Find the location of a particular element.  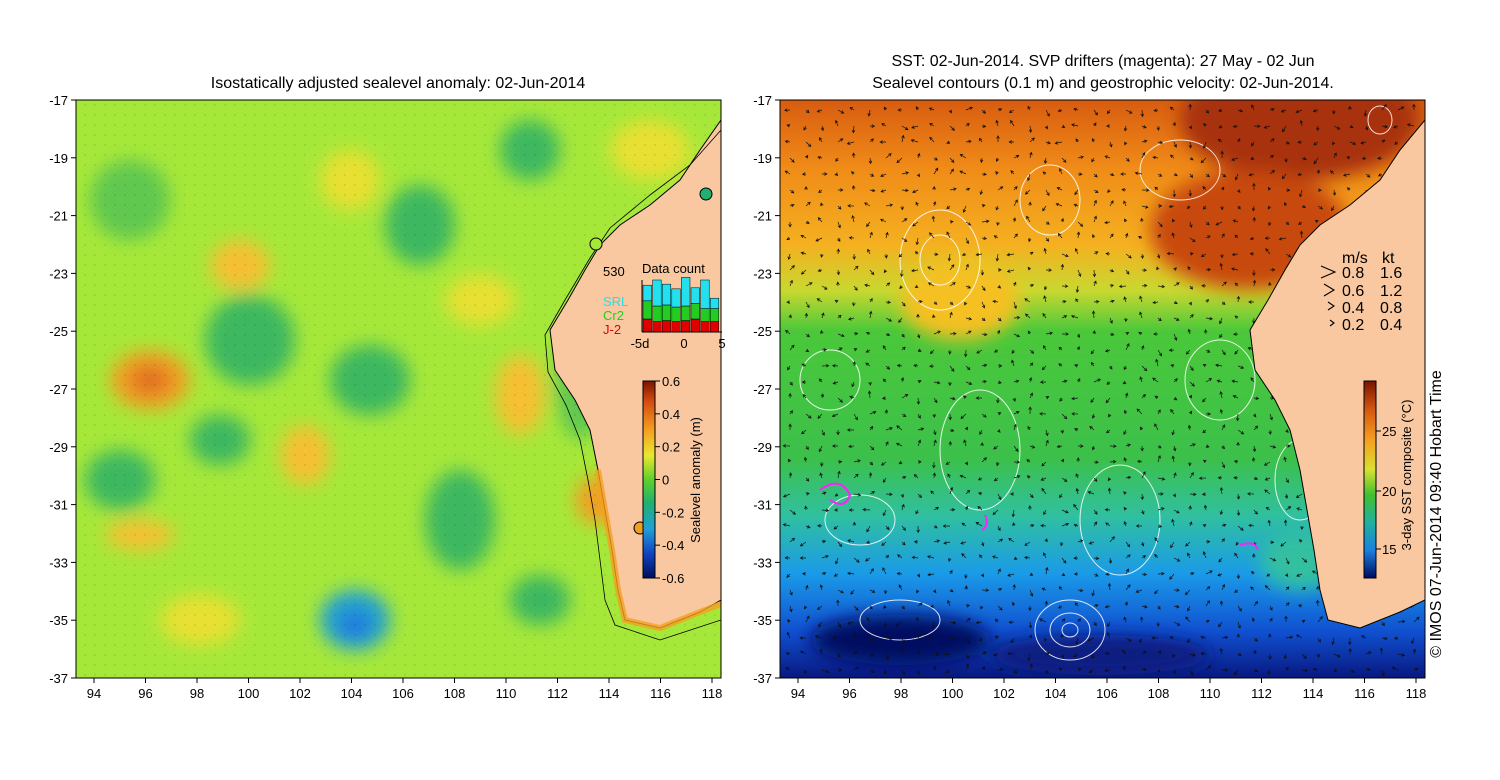

y-tick-label: -35 is located at coordinates (762, 620).